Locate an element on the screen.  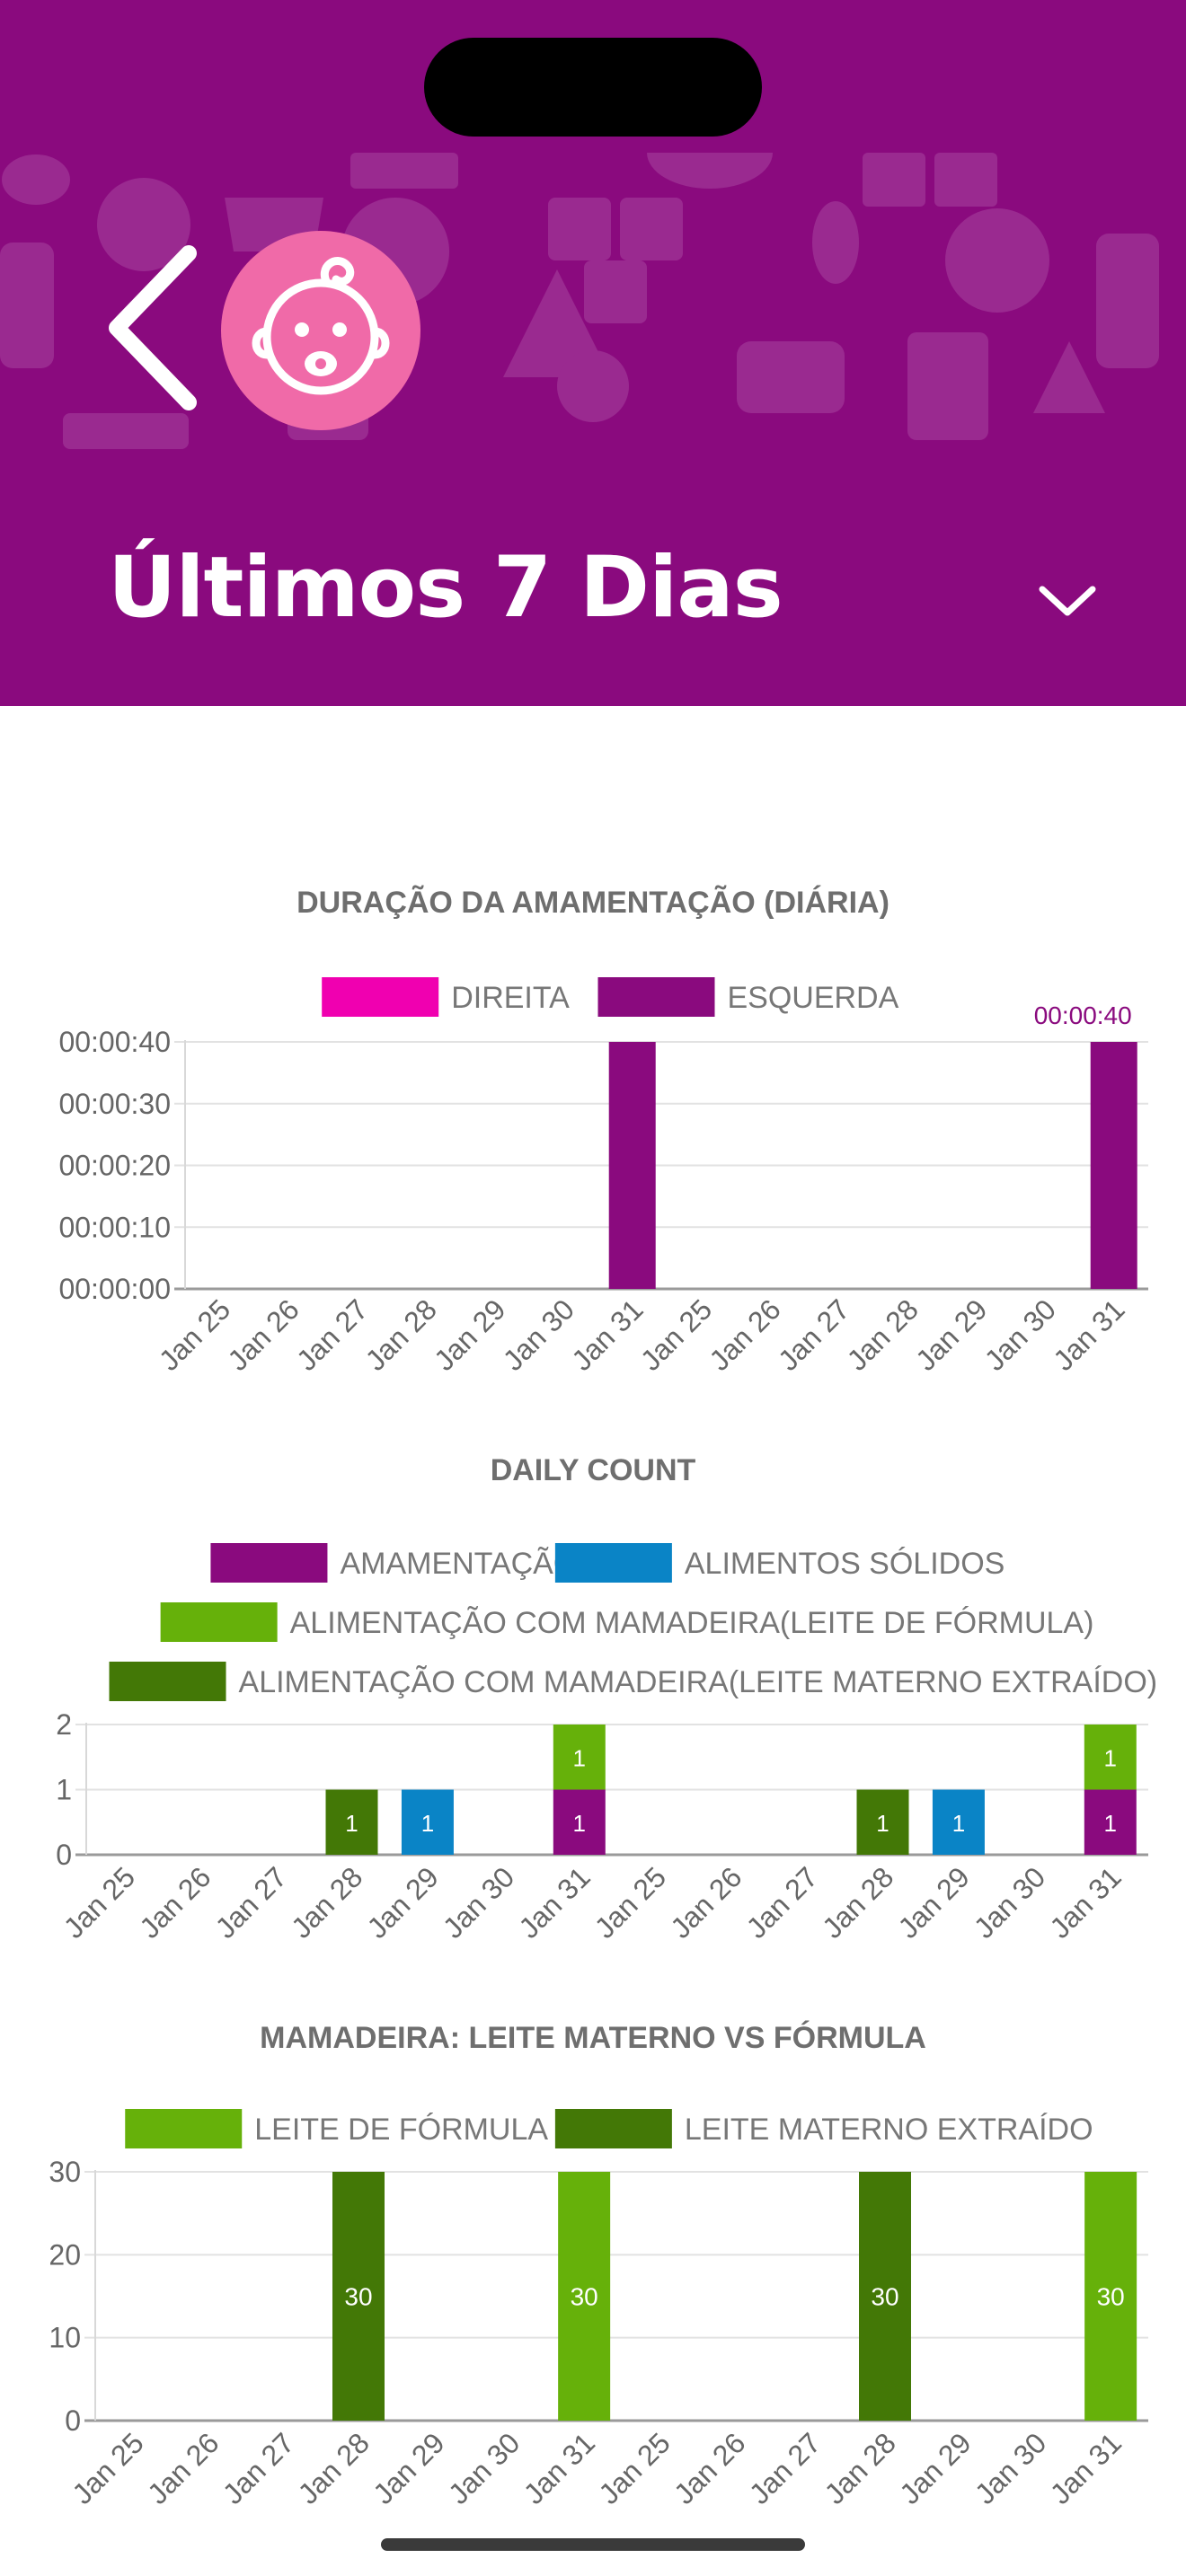
y-tick-label: 00:00:30 is located at coordinates (114, 1104).